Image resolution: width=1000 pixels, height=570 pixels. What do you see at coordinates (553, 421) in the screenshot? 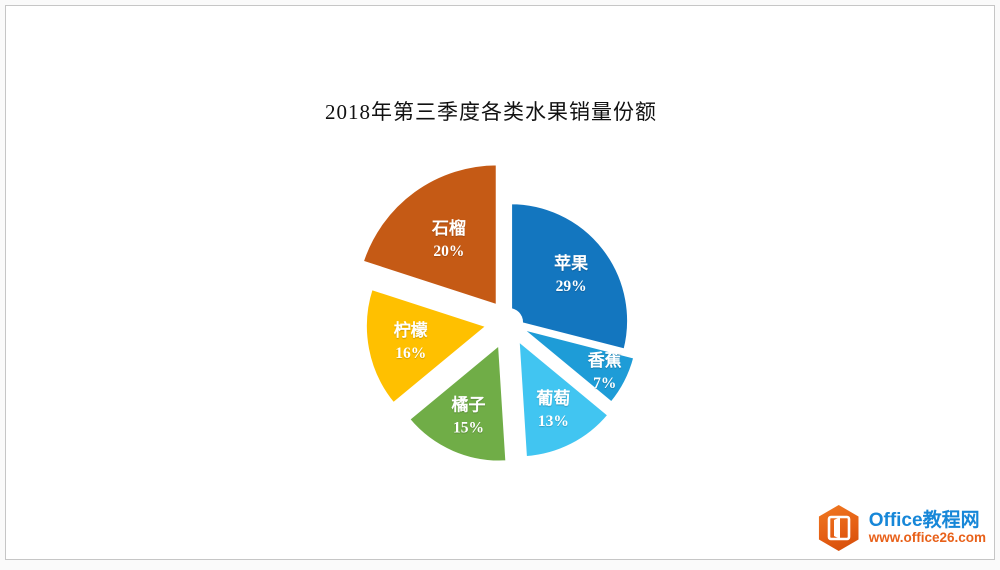
I see `slice-percent-葡萄: 13%` at bounding box center [553, 421].